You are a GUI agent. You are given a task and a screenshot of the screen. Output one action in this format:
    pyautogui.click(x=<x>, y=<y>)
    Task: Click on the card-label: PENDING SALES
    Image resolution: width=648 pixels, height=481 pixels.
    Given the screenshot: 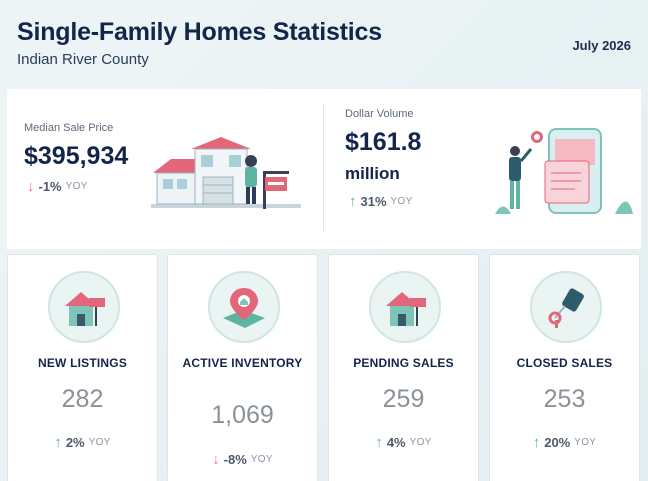 What is the action you would take?
    pyautogui.click(x=403, y=363)
    